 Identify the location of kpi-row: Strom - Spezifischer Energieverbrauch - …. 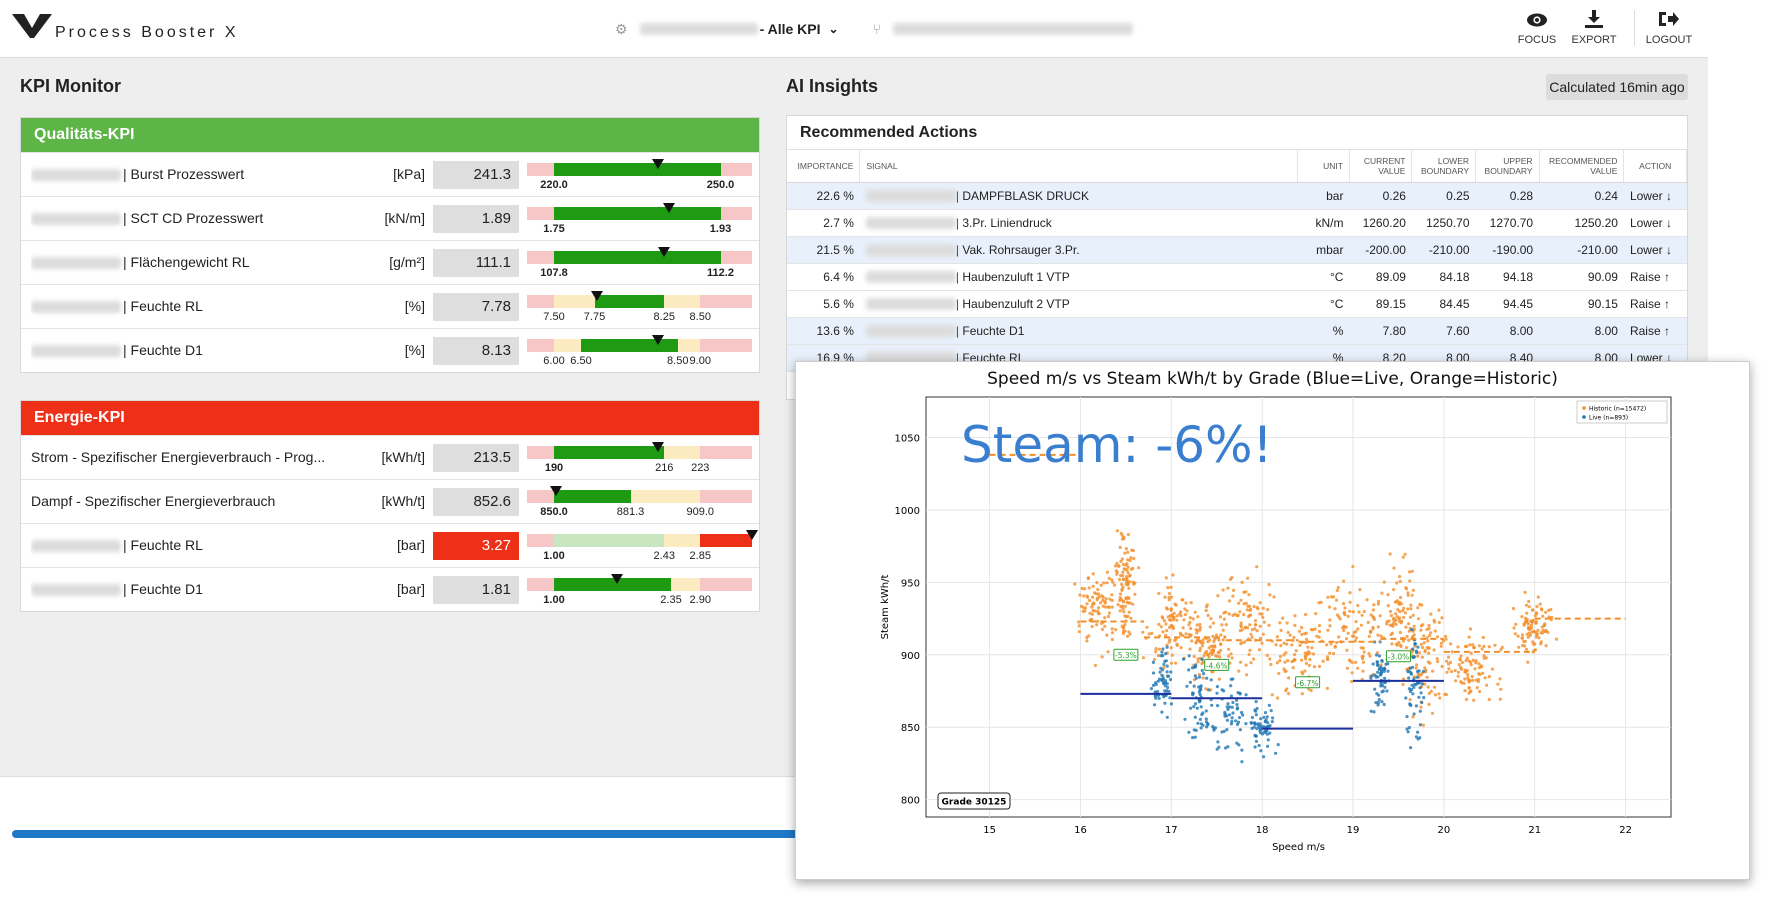
(390, 457).